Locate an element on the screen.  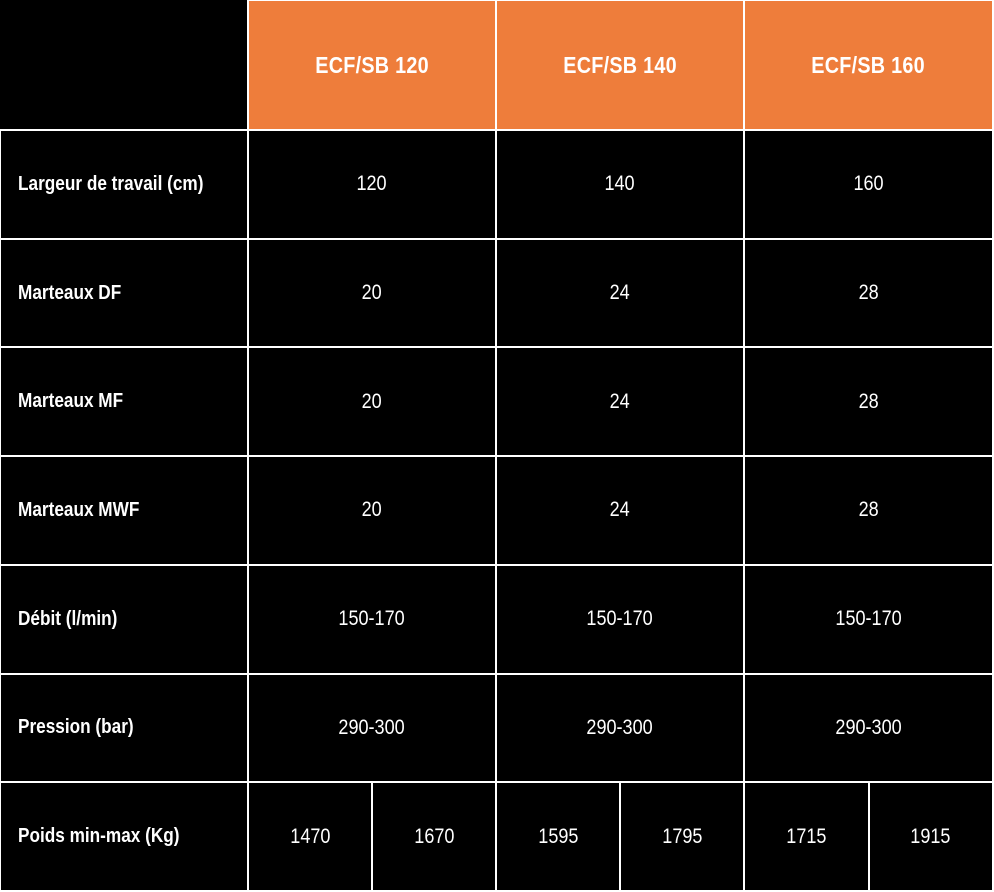
value-max: 1670 is located at coordinates (434, 836).